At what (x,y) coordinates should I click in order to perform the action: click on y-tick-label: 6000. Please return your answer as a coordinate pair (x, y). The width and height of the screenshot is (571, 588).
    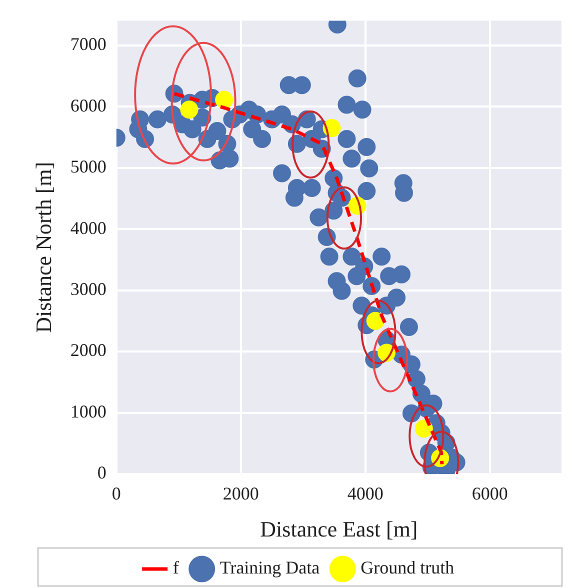
    Looking at the image, I should click on (88, 105).